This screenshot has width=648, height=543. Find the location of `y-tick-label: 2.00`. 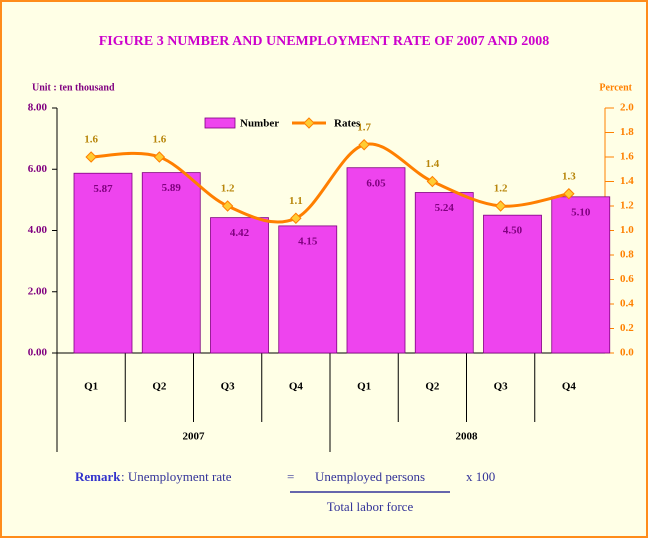

y-tick-label: 2.00 is located at coordinates (38, 291).